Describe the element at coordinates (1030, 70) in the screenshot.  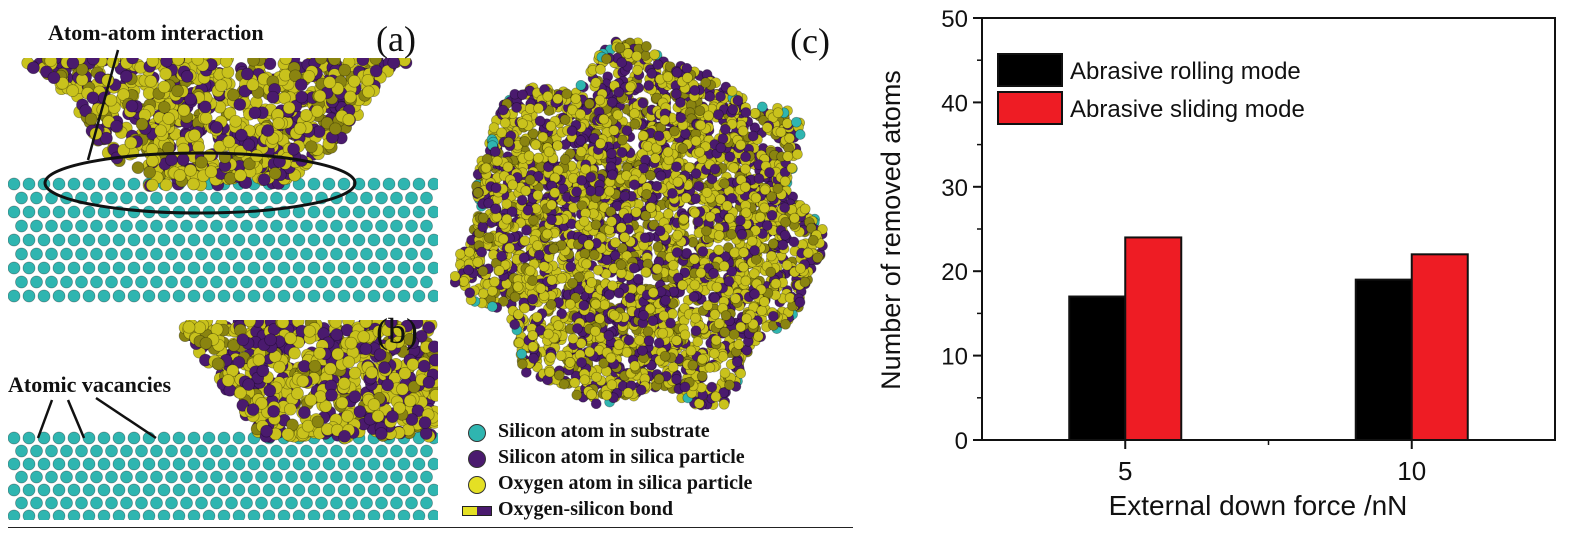
I see `legend-swatch-rolling` at that location.